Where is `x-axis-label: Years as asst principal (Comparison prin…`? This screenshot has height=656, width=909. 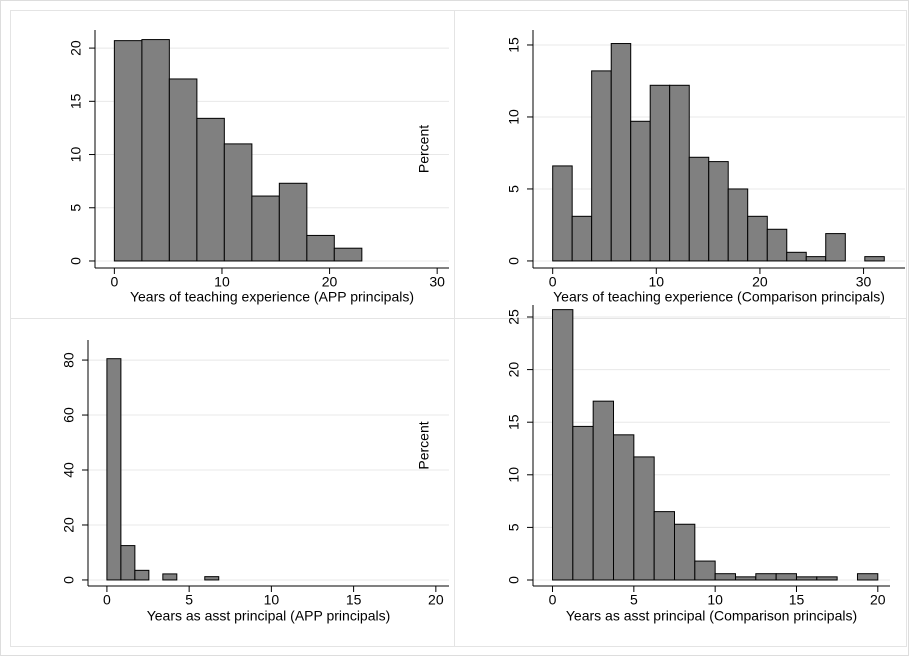 x-axis-label: Years as asst principal (Comparison prin… is located at coordinates (711, 616).